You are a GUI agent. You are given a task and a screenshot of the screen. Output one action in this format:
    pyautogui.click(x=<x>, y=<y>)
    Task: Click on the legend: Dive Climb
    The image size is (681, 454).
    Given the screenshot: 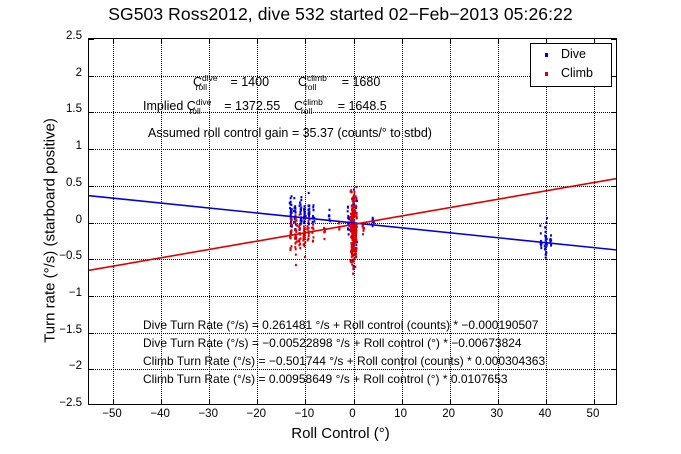 What is the action you would take?
    pyautogui.click(x=571, y=65)
    